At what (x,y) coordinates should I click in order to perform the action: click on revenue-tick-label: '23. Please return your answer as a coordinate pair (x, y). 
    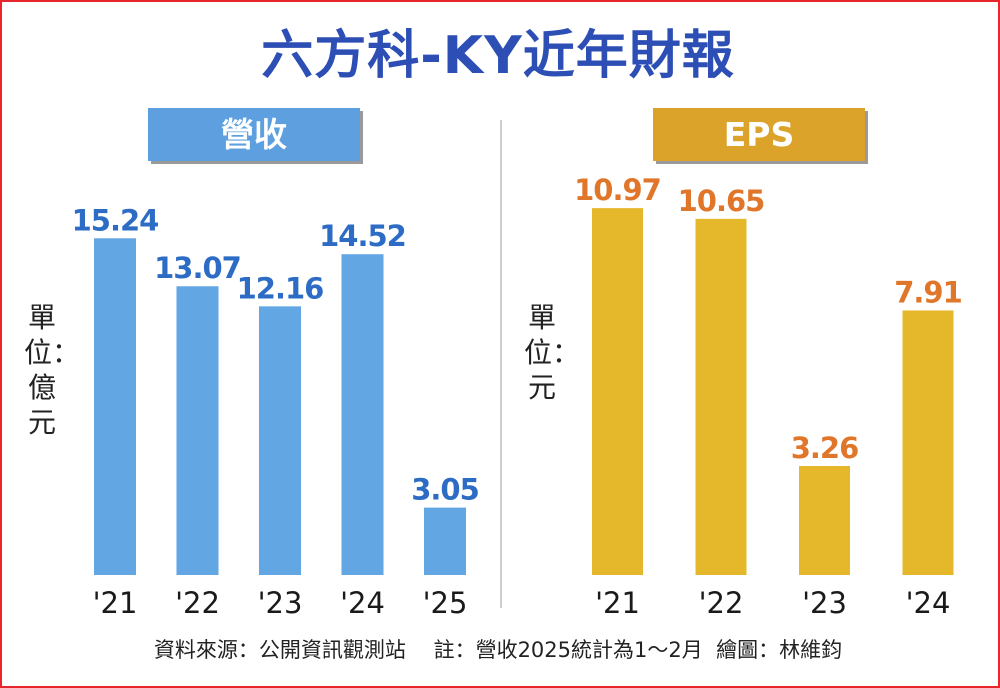
    Looking at the image, I should click on (280, 603).